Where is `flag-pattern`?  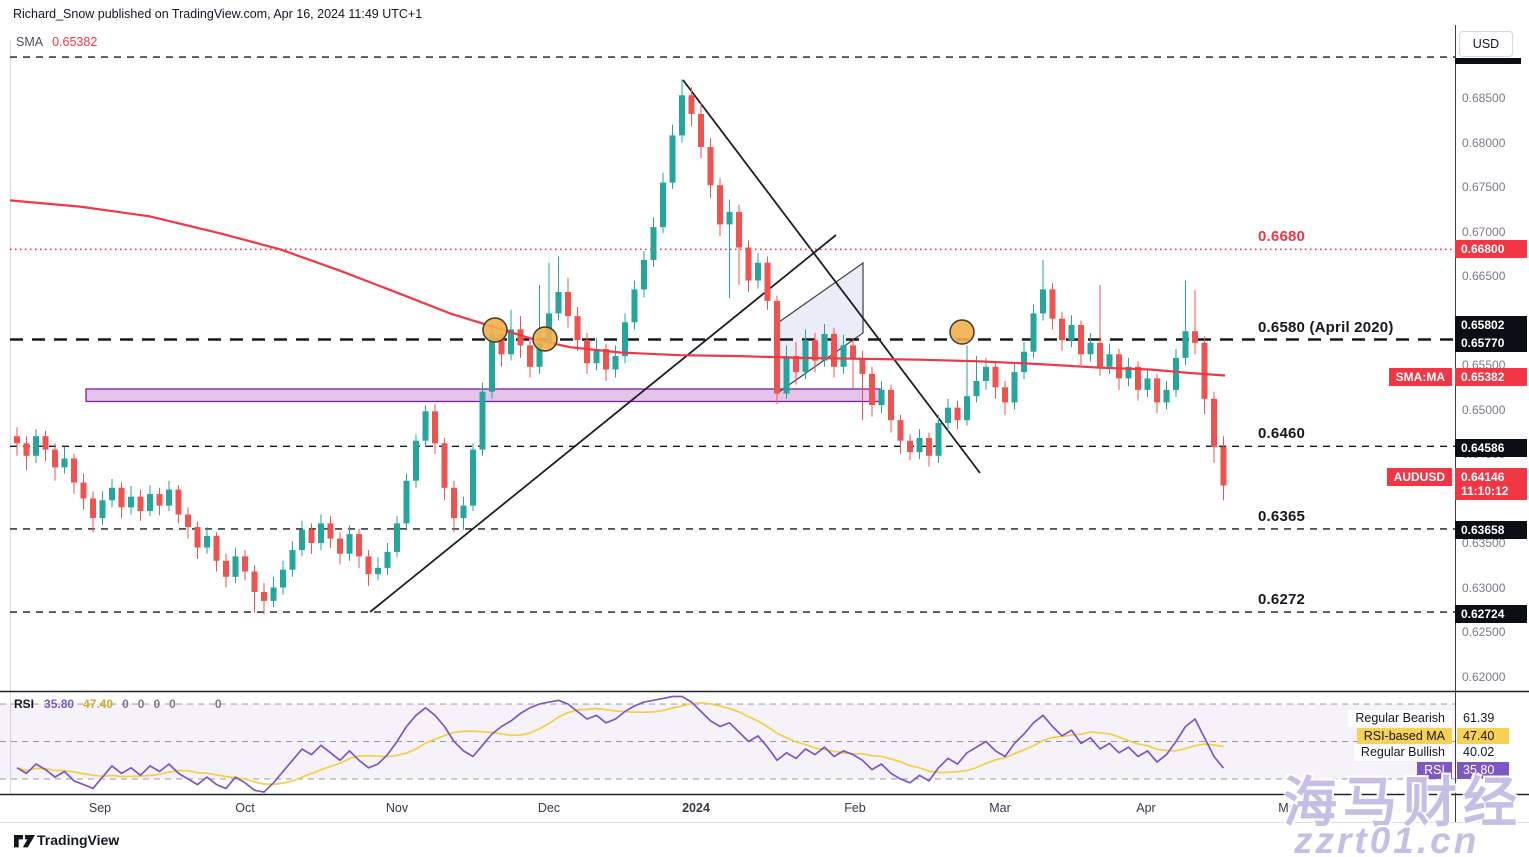 flag-pattern is located at coordinates (821, 327).